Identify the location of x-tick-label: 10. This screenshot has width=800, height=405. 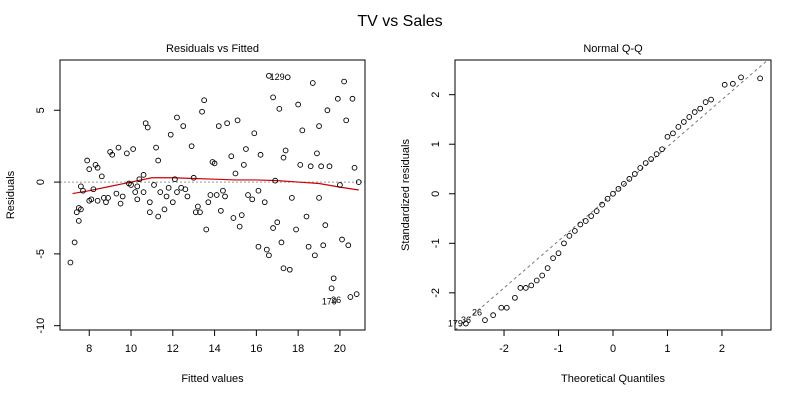
(131, 349).